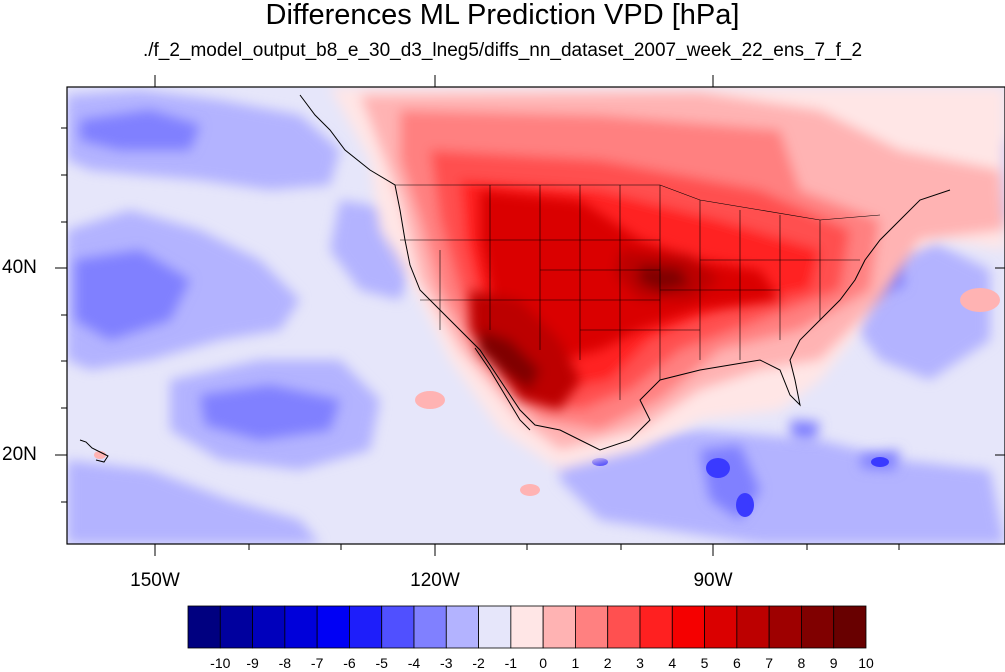  Describe the element at coordinates (446, 663) in the screenshot. I see `colorbar-label: -3` at that location.